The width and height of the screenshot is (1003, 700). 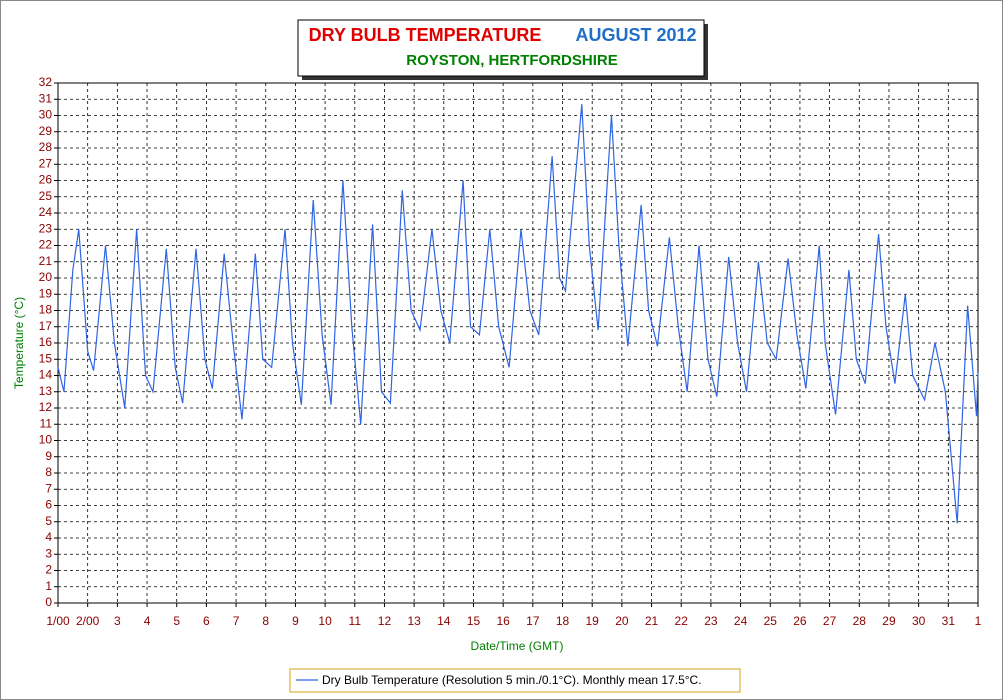 I want to click on x-tick-label: 24, so click(x=741, y=621).